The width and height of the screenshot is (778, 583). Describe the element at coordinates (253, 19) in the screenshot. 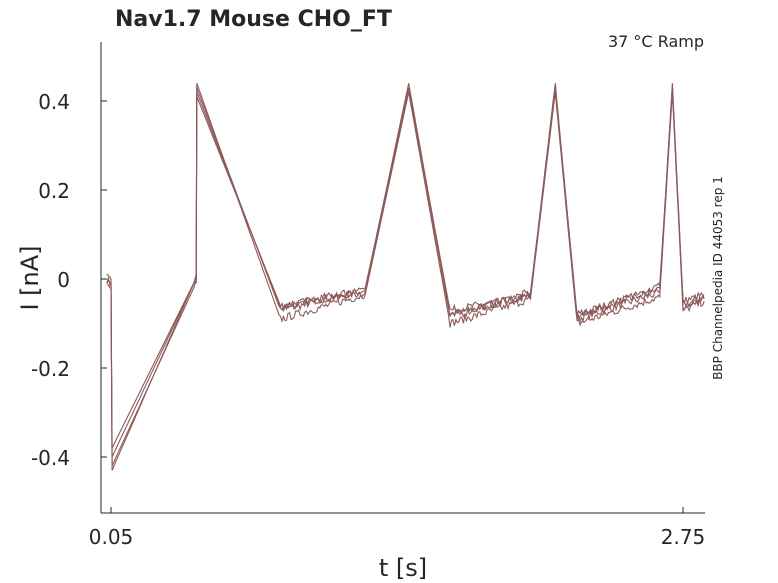

I see `chart-title: Nav1.7 Mouse CHO_FT` at that location.